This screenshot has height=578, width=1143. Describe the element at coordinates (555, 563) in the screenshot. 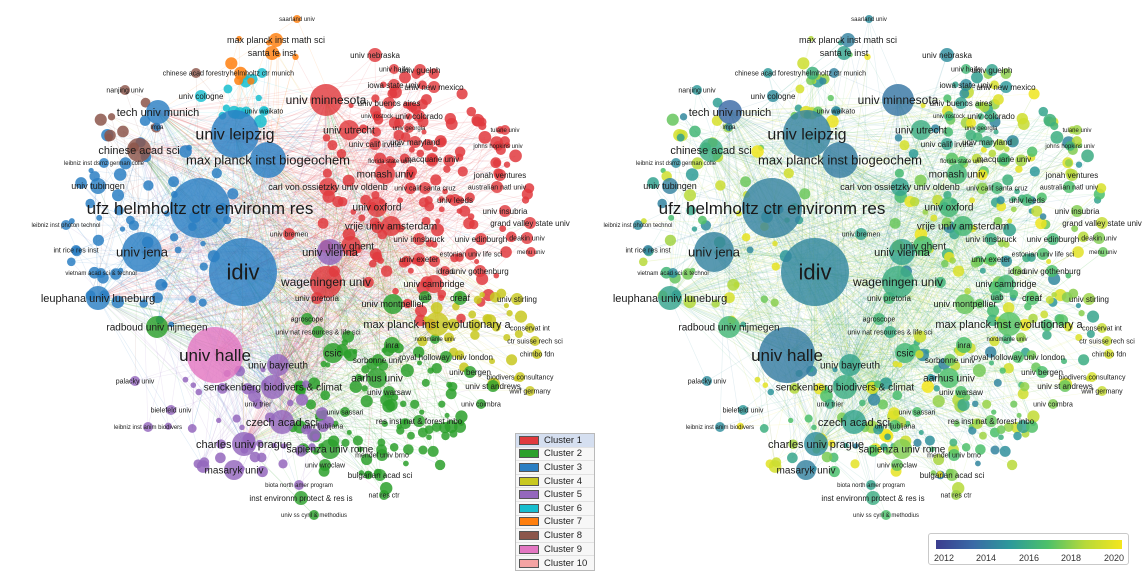

I see `legend-item-cluster-10: Cluster 10` at that location.